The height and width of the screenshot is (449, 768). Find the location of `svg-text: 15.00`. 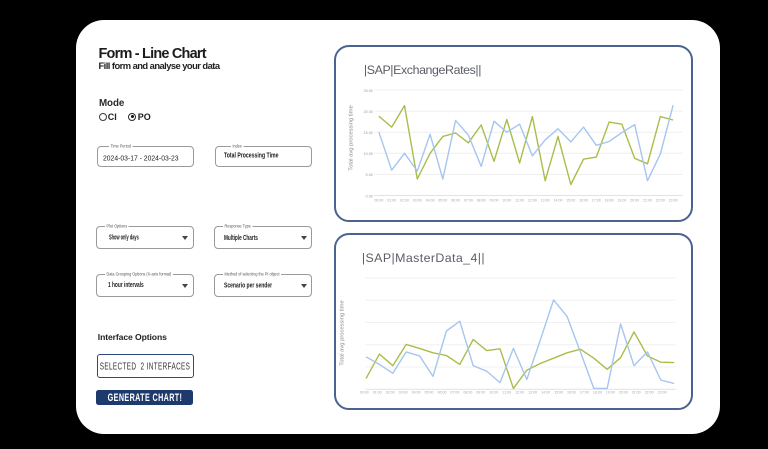

svg-text: 15.00 is located at coordinates (368, 133).